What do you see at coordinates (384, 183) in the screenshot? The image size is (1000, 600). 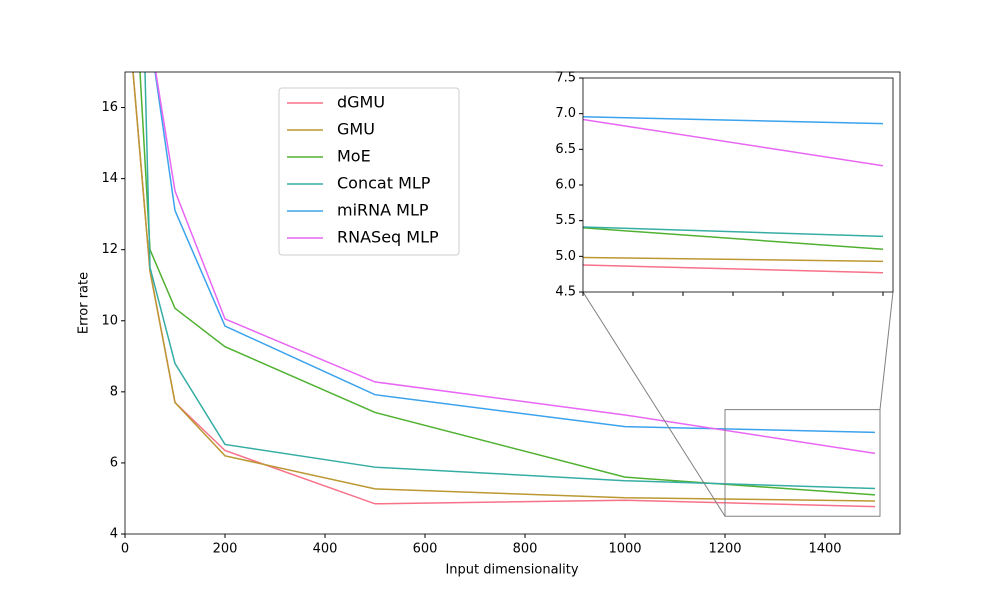 I see `legend-label: Concat MLP` at bounding box center [384, 183].